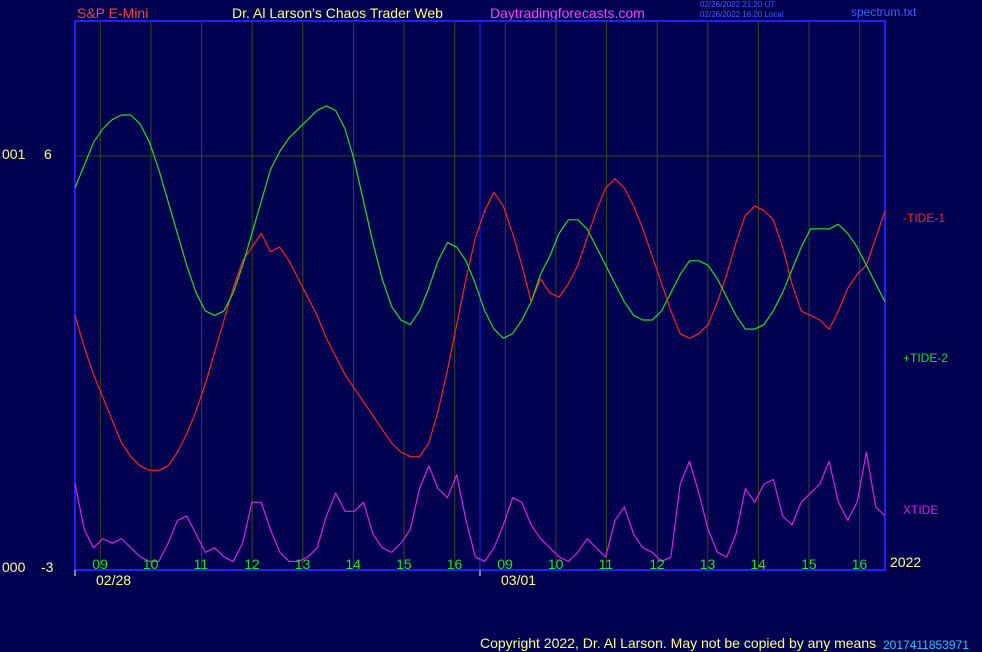  What do you see at coordinates (337, 13) in the screenshot?
I see `chart-title: Dr. Al Larson's Chaos Trader Web` at bounding box center [337, 13].